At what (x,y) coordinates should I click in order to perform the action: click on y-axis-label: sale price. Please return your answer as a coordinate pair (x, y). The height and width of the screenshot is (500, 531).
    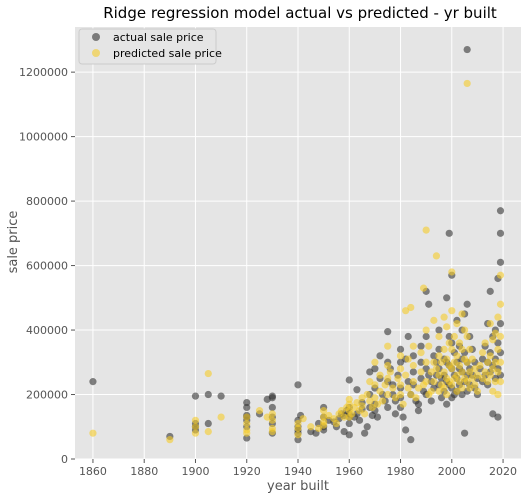
    Looking at the image, I should click on (13, 242).